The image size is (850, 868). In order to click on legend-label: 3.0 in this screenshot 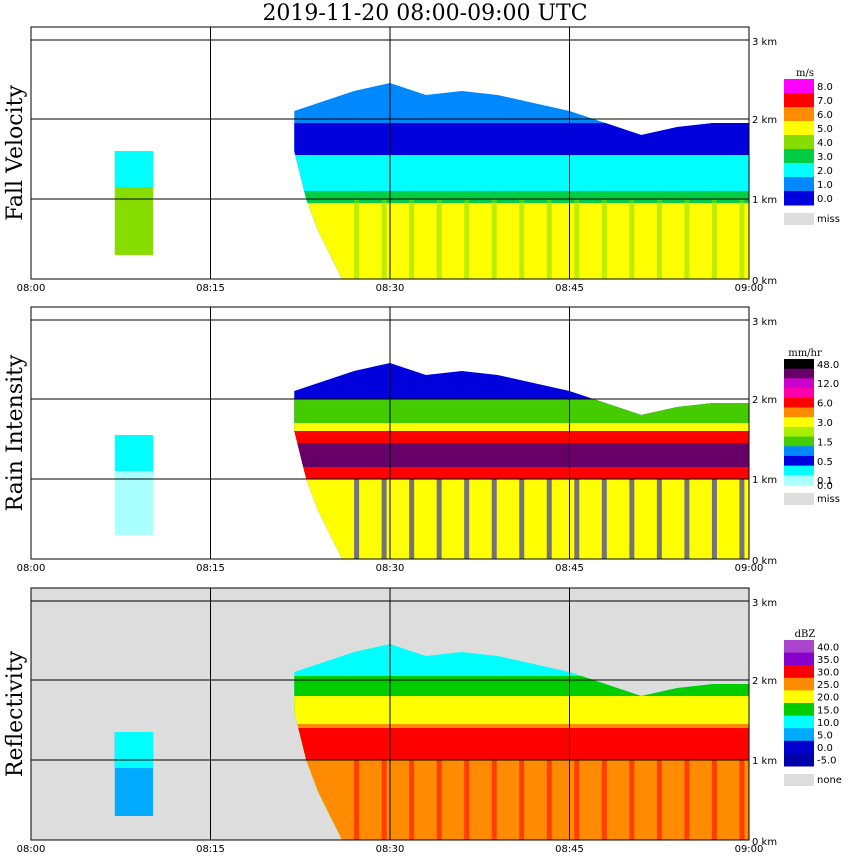, I will do `click(825, 423)`.